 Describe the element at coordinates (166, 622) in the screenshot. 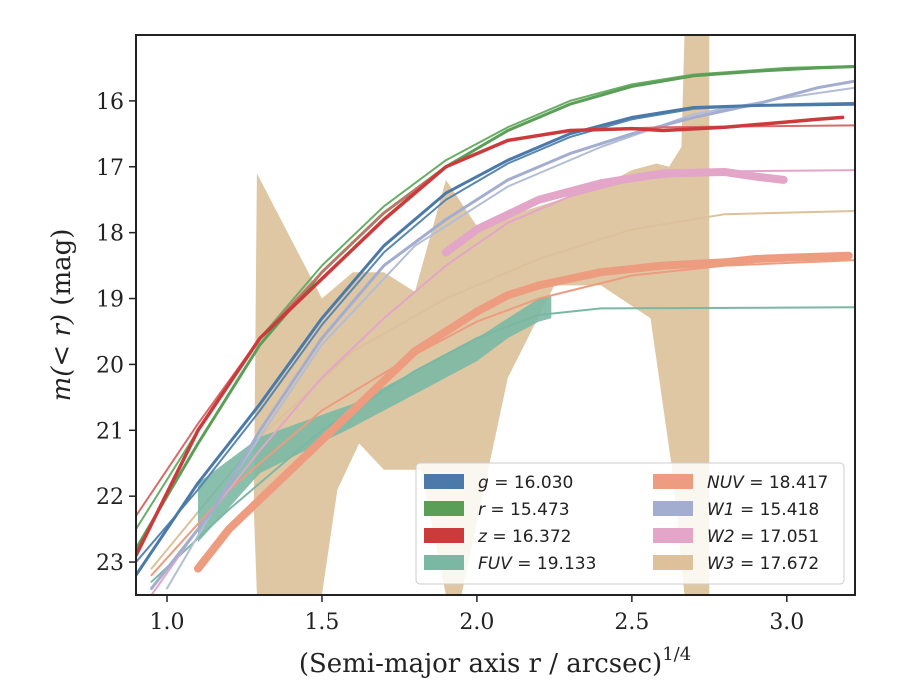

I see `x-tick-label: 1.0` at that location.